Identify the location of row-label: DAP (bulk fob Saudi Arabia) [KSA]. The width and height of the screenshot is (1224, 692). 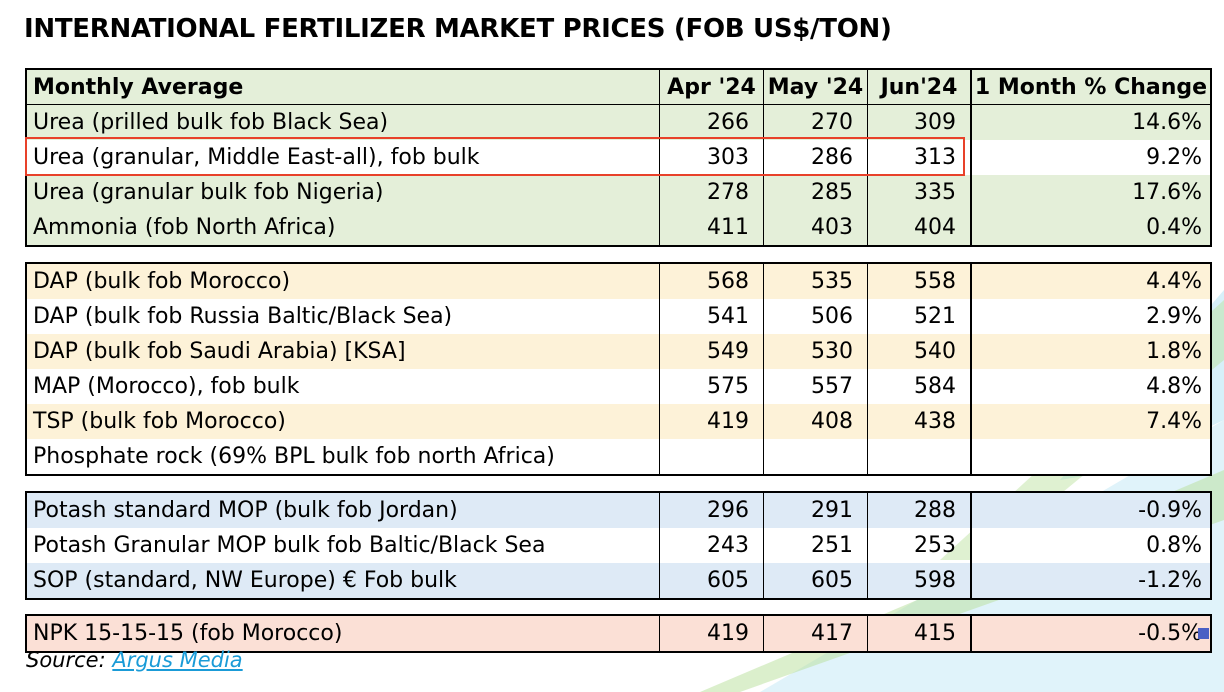
(343, 351).